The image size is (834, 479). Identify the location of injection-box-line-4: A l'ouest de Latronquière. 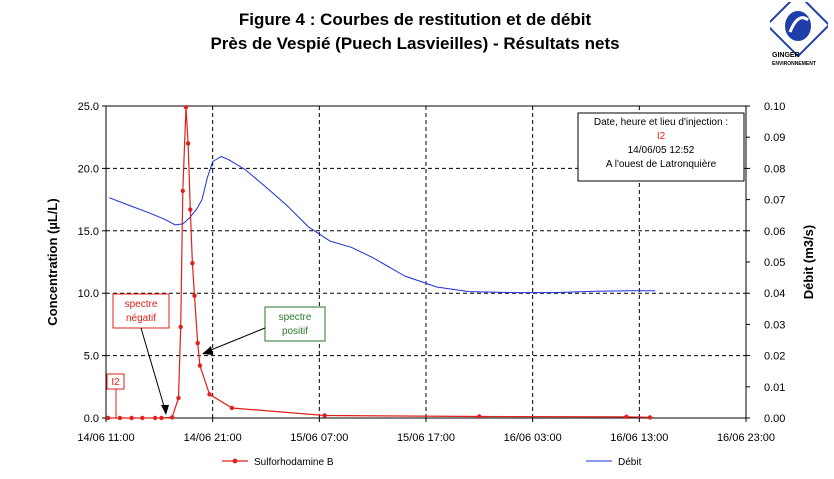
(661, 164).